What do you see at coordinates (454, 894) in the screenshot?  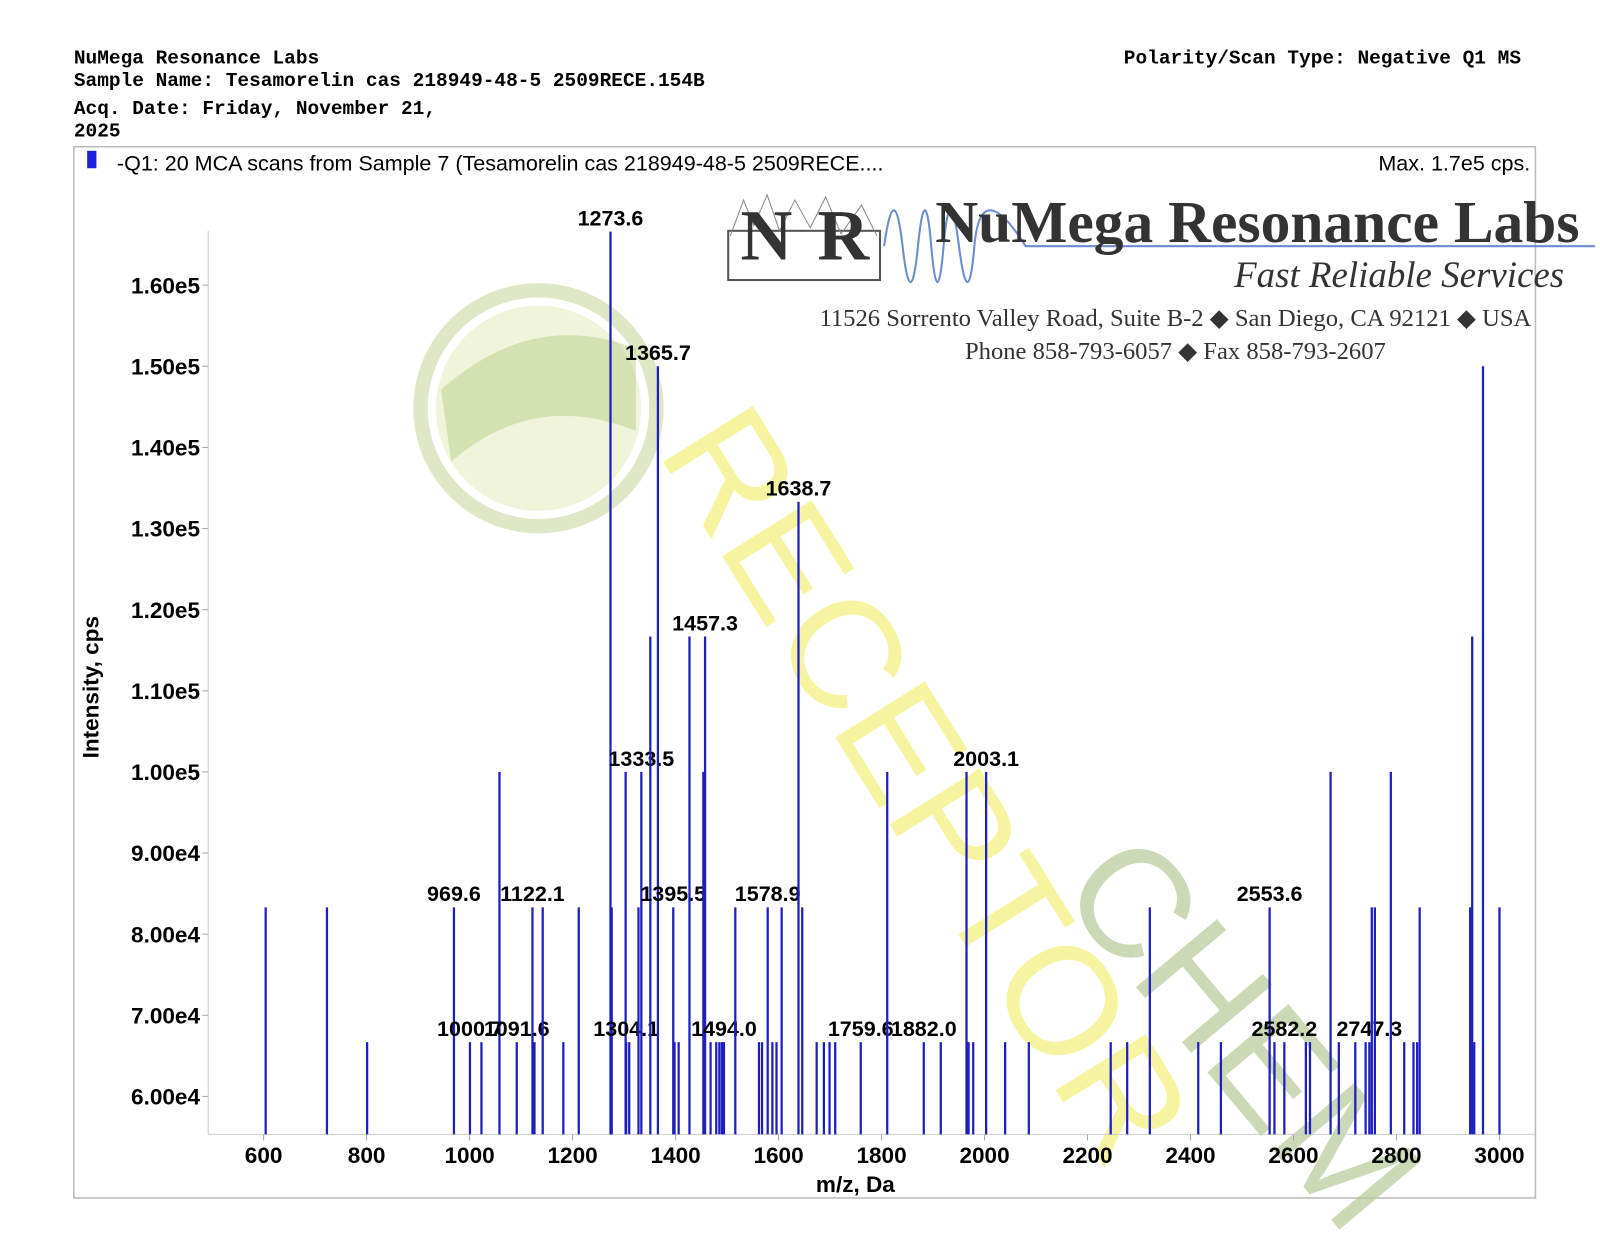 I see `peak-label: 969.6` at bounding box center [454, 894].